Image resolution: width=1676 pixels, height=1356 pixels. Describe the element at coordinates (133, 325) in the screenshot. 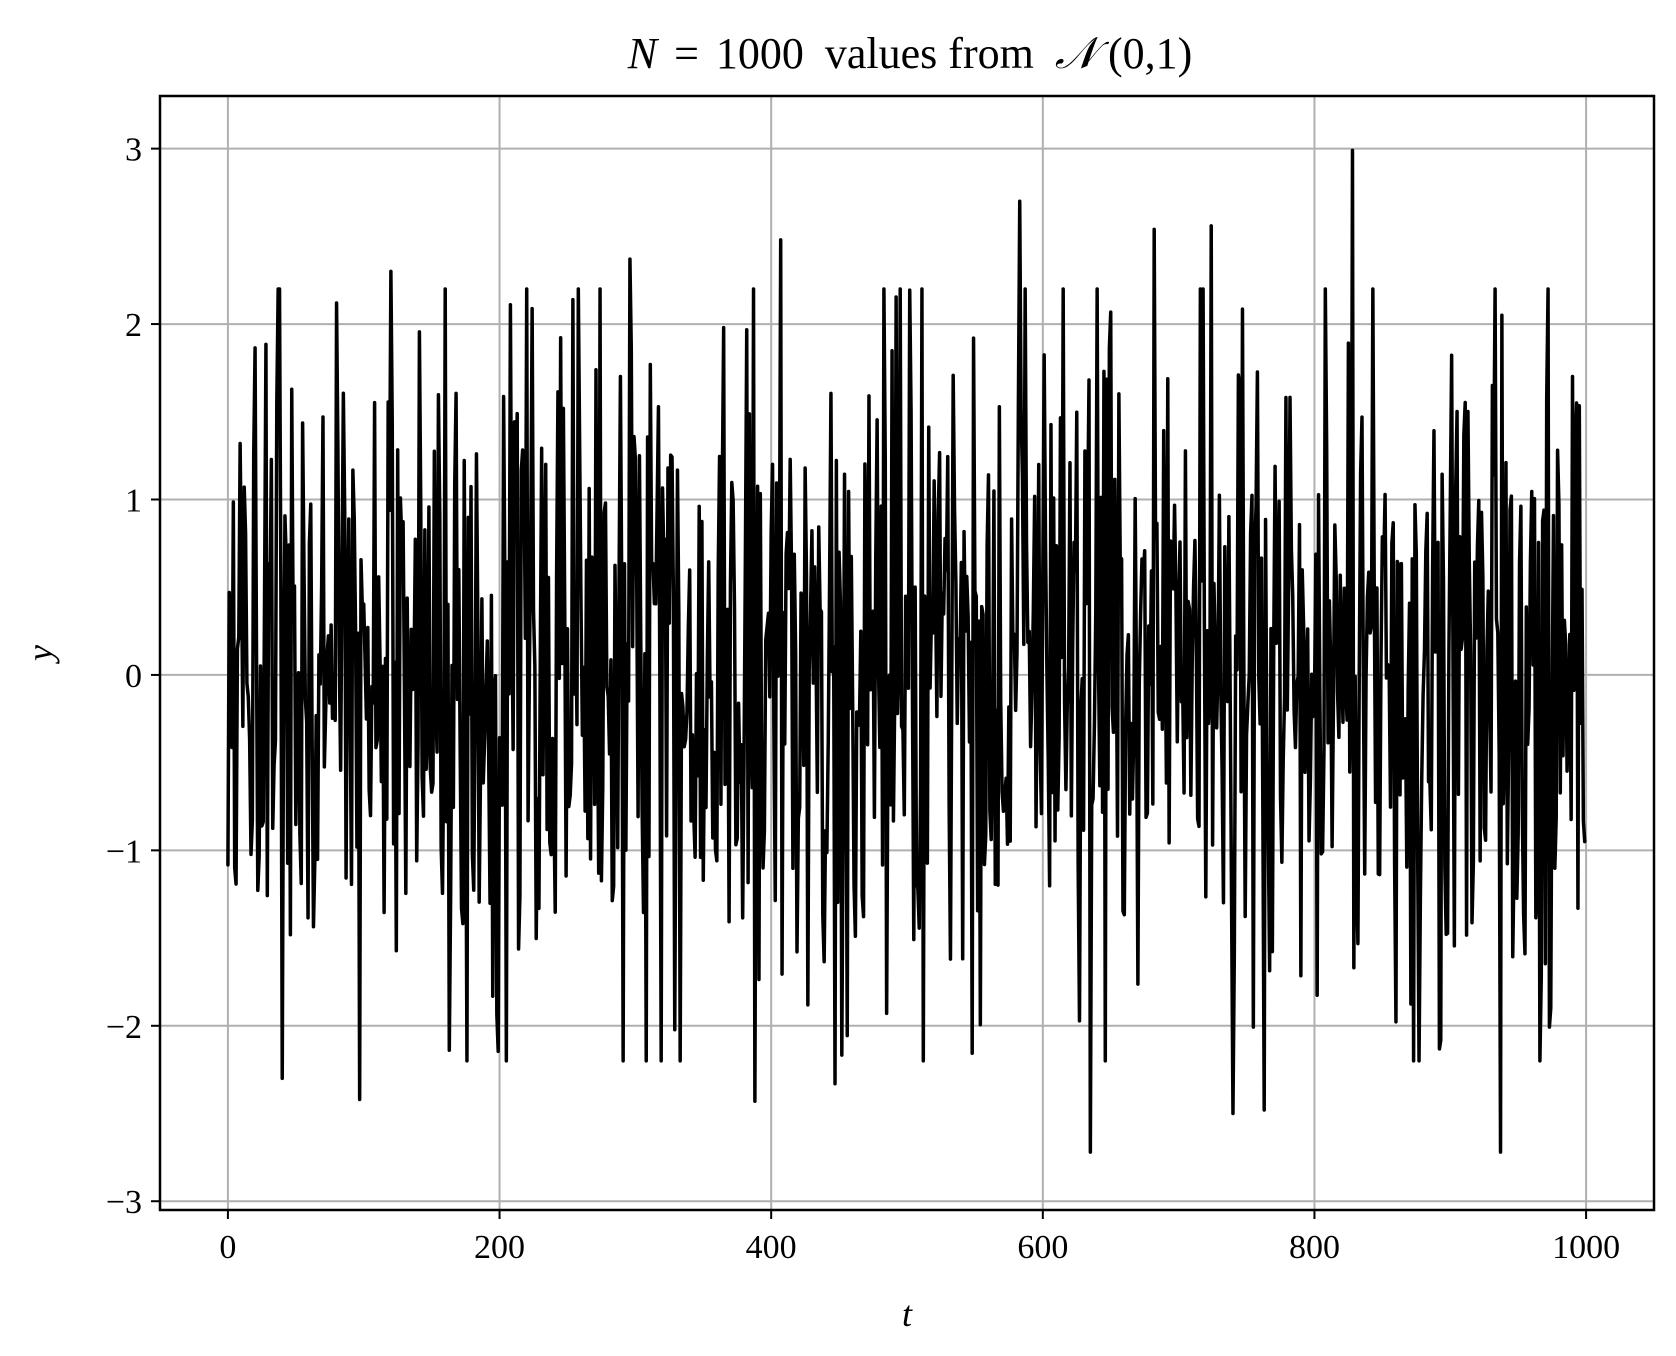

I see `y-tick-label: 2` at that location.